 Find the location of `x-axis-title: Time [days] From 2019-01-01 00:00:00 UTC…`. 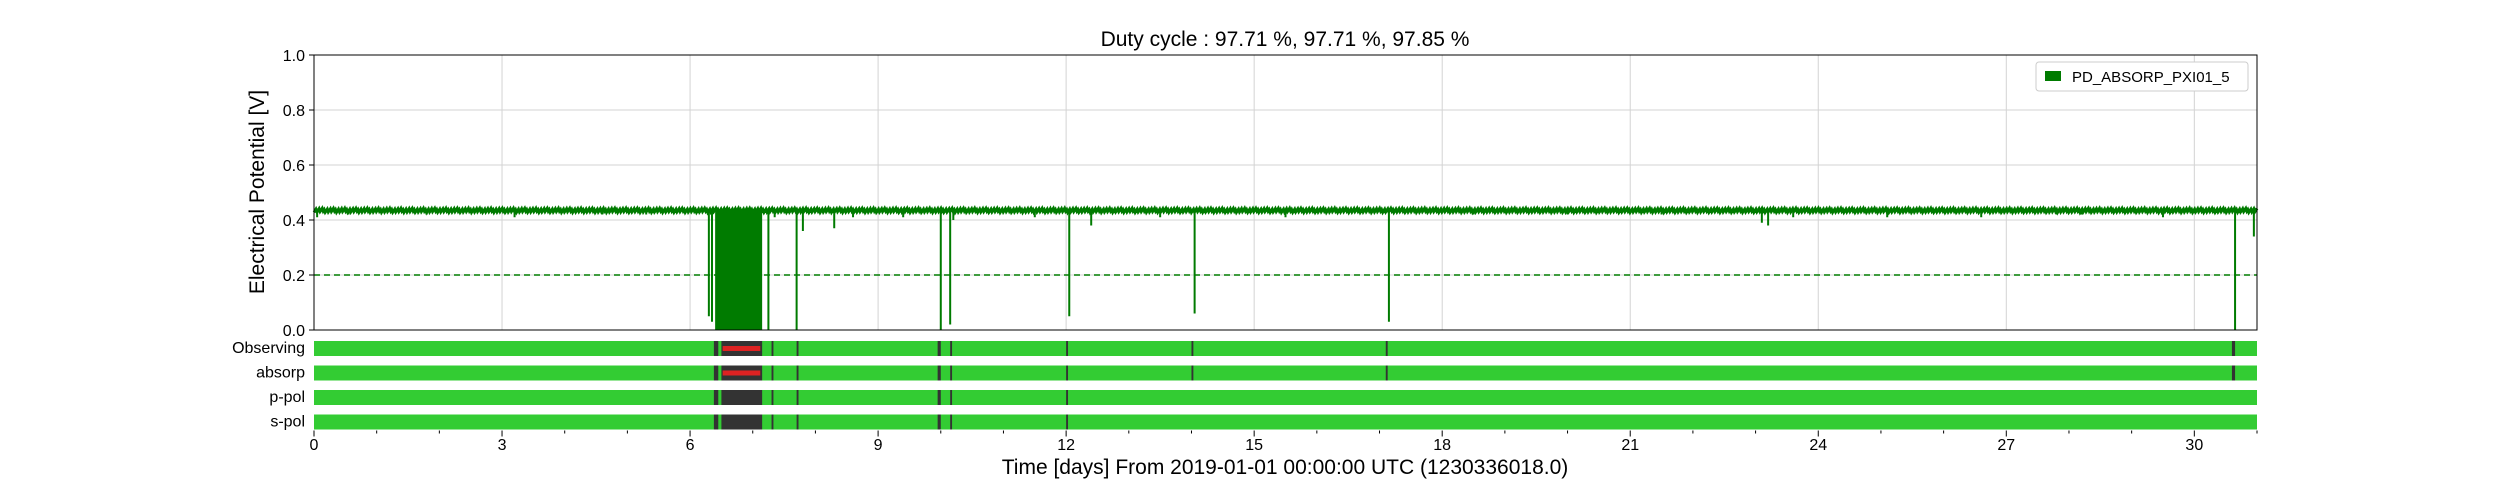

x-axis-title: Time [days] From 2019-01-01 00:00:00 UTC… is located at coordinates (1285, 467).